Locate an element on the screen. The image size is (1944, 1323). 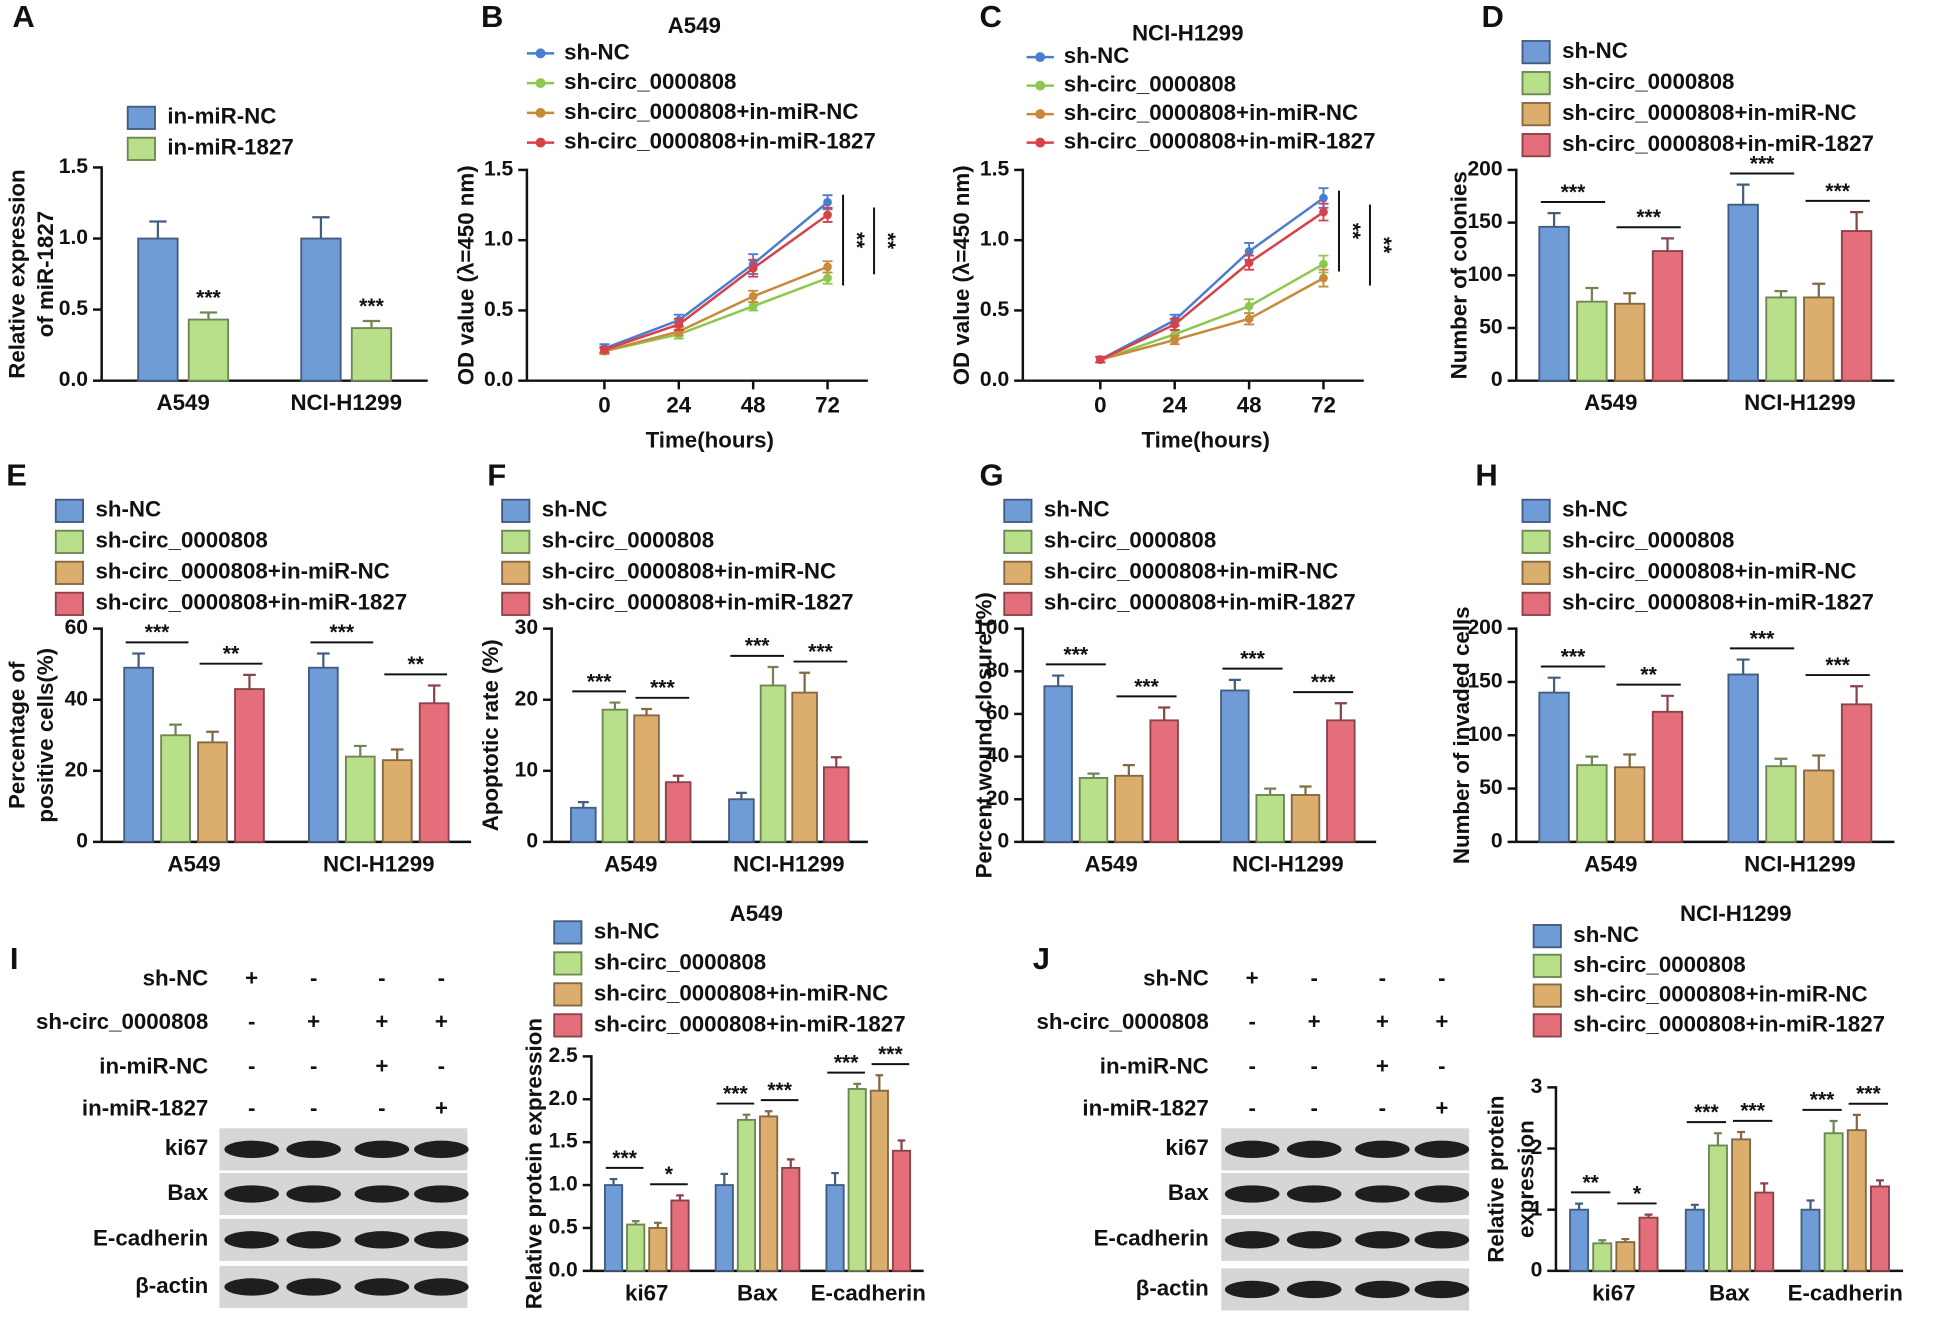
y-tick-label: 200 is located at coordinates (1484, 168).